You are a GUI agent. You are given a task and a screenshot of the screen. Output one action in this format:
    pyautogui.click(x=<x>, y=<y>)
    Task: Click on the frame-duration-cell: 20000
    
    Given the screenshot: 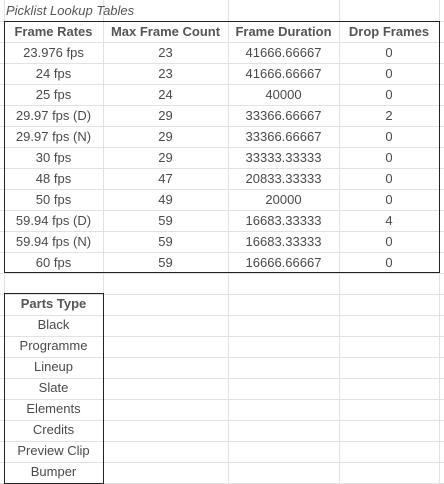 What is the action you would take?
    pyautogui.click(x=283, y=199)
    